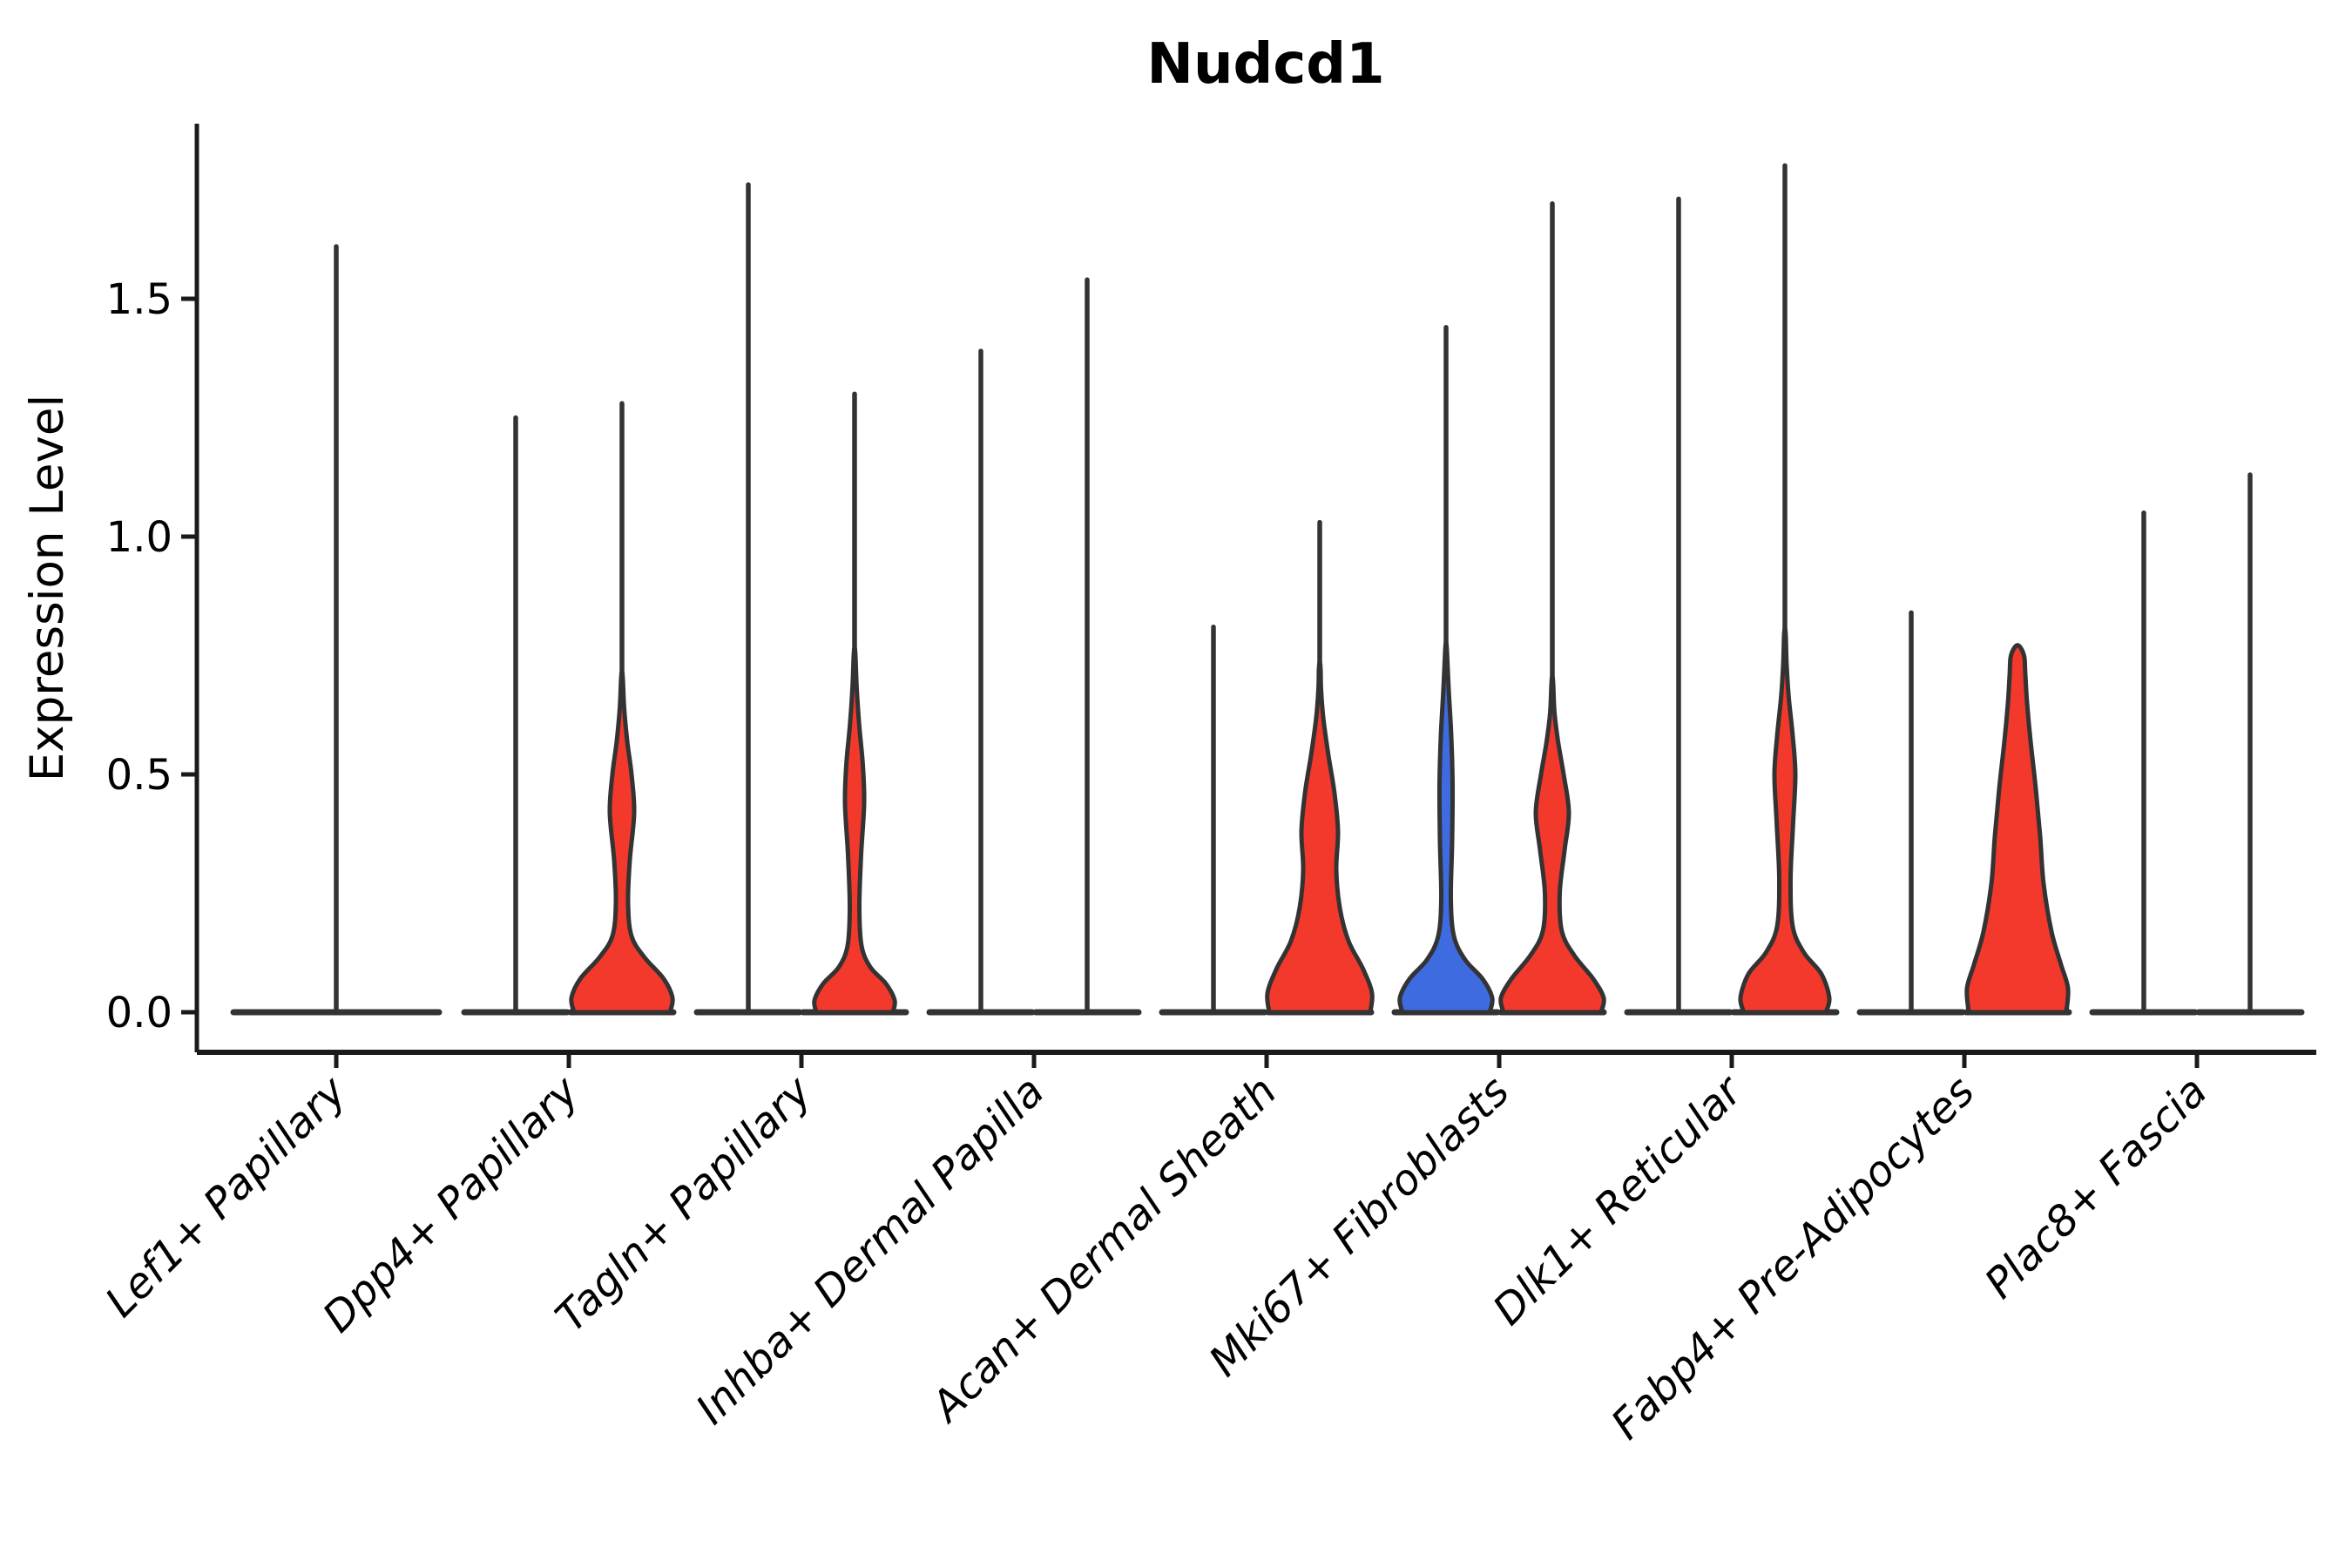 This screenshot has width=2352, height=1568. I want to click on violin-group-acan-dermal-sheath, so click(1267, 767).